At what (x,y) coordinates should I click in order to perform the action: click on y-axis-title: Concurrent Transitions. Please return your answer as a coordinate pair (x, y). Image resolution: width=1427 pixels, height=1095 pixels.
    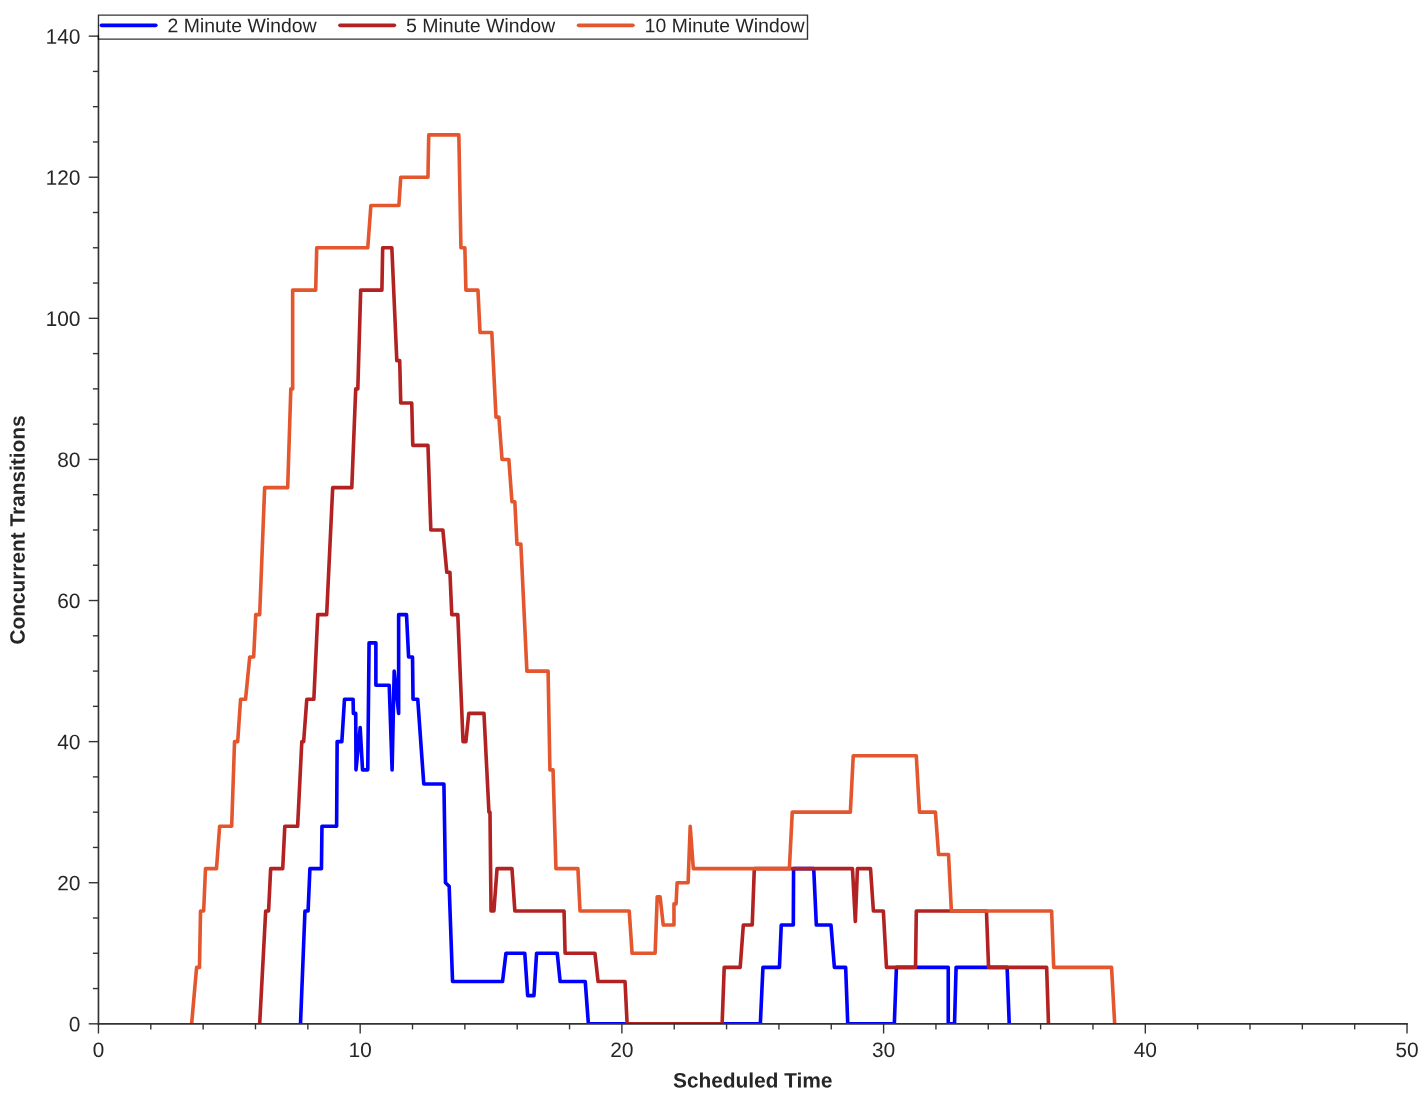
    Looking at the image, I should click on (17, 530).